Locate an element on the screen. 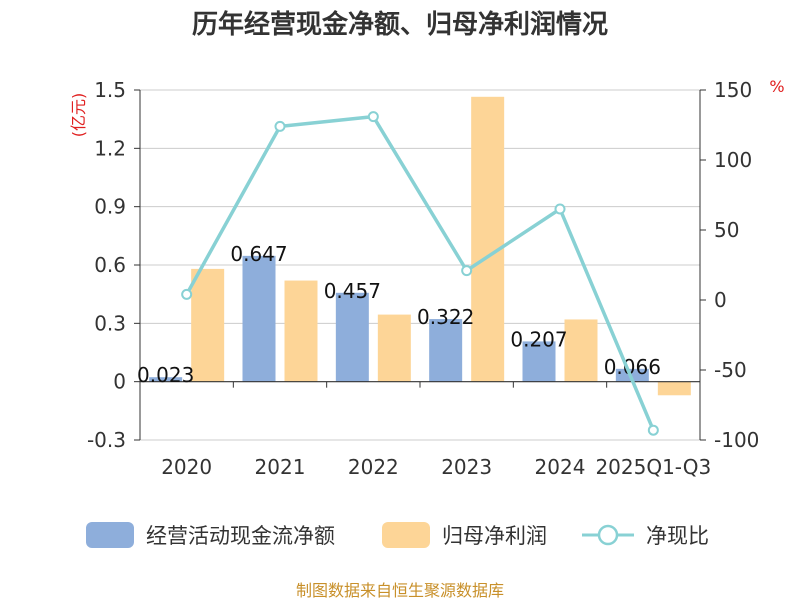 This screenshot has height=604, width=800. x-tick-label: 2025Q1-Q3 is located at coordinates (653, 467).